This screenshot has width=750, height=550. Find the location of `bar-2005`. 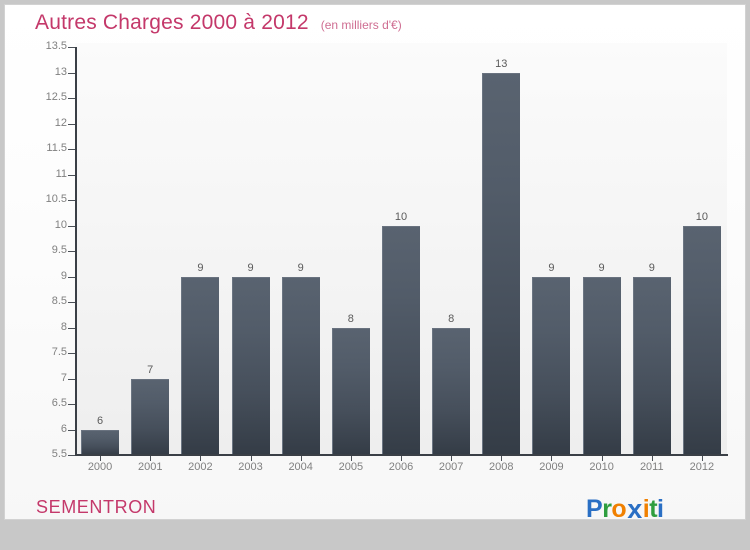

bar-2005 is located at coordinates (350, 391).